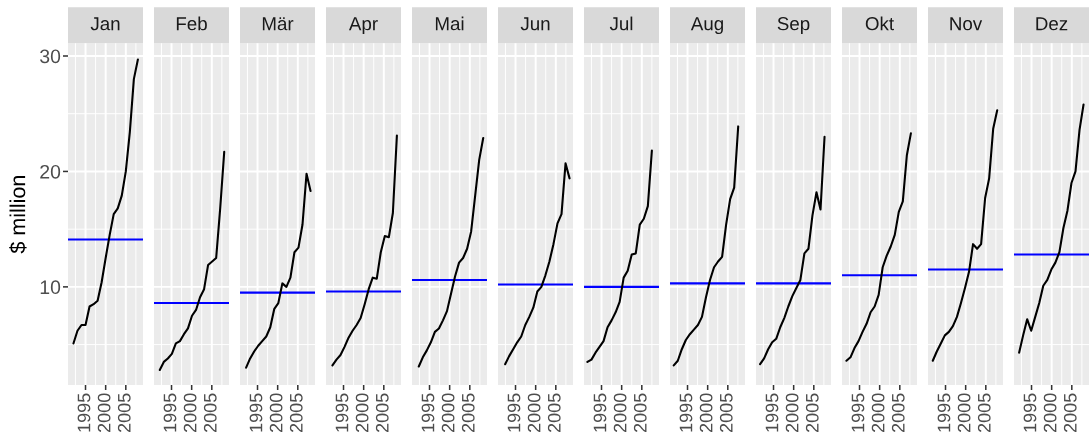 The height and width of the screenshot is (438, 1089). What do you see at coordinates (879, 23) in the screenshot?
I see `chart-title: Okt` at bounding box center [879, 23].